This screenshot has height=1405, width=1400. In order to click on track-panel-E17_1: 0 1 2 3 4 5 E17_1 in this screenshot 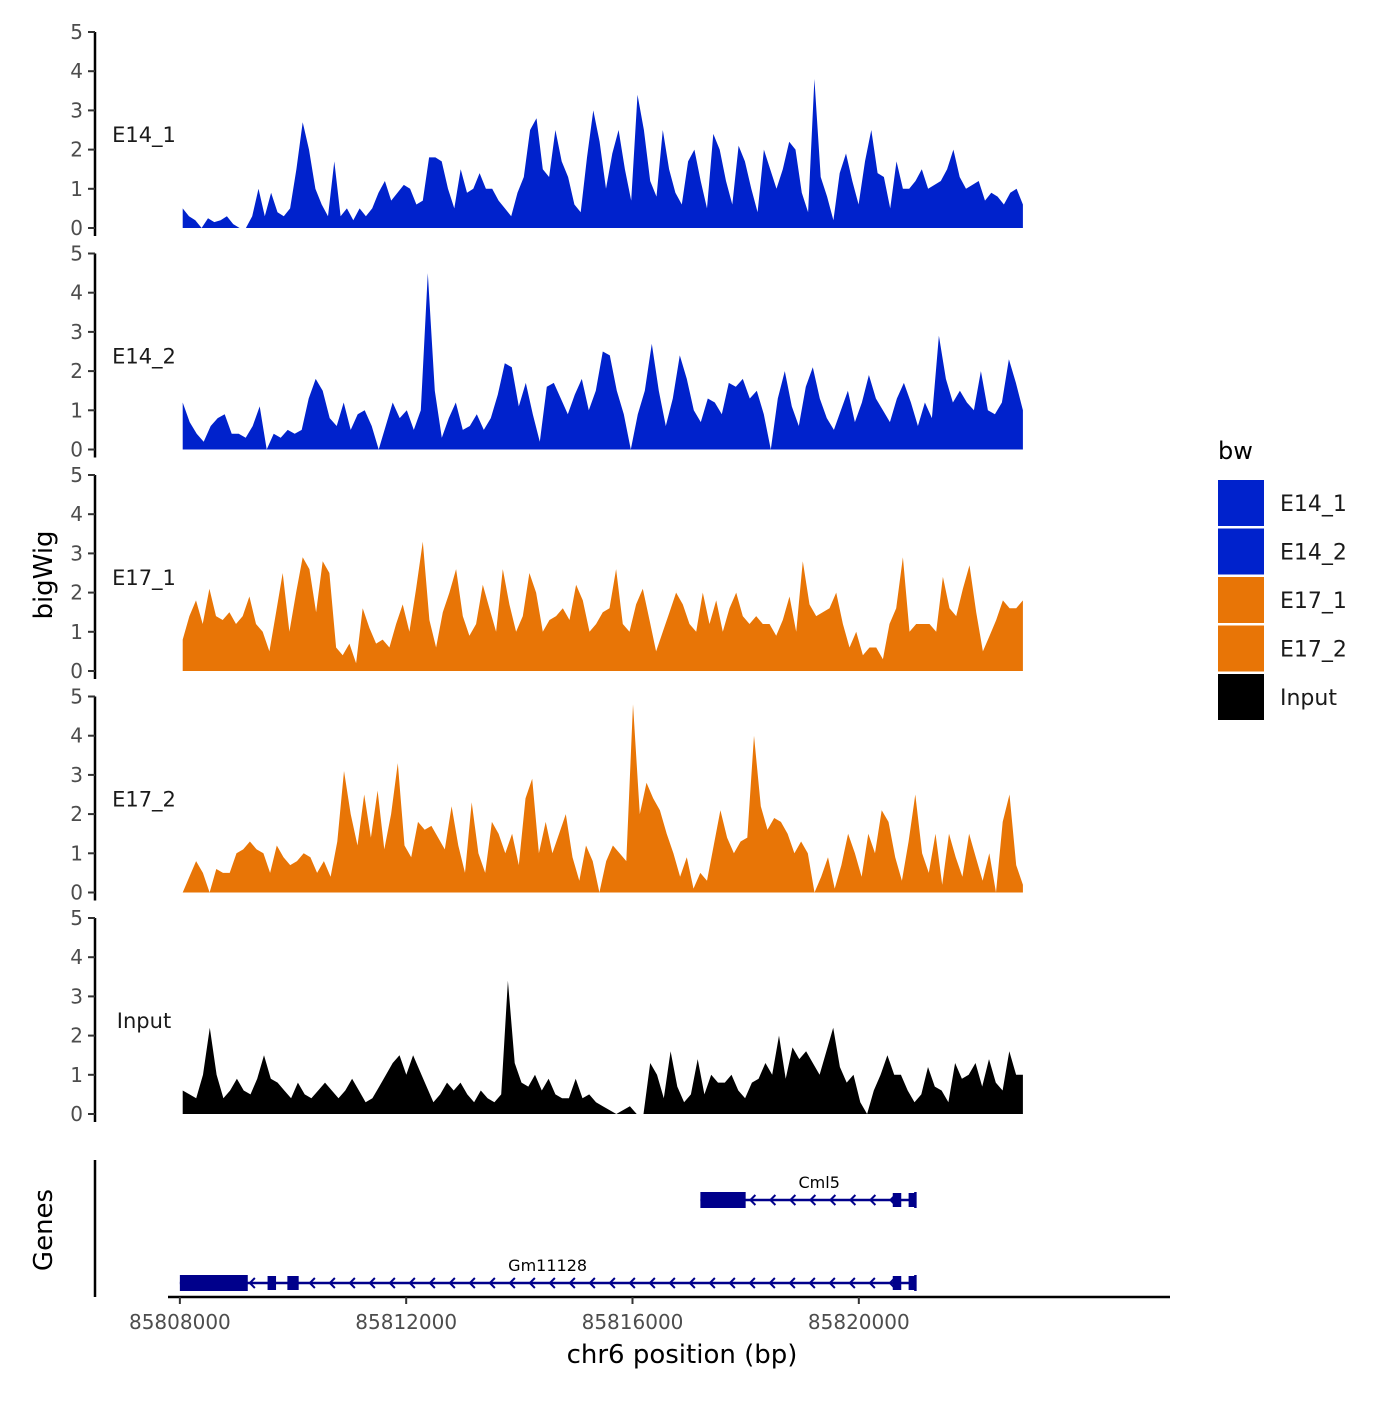, I will do `click(546, 573)`.